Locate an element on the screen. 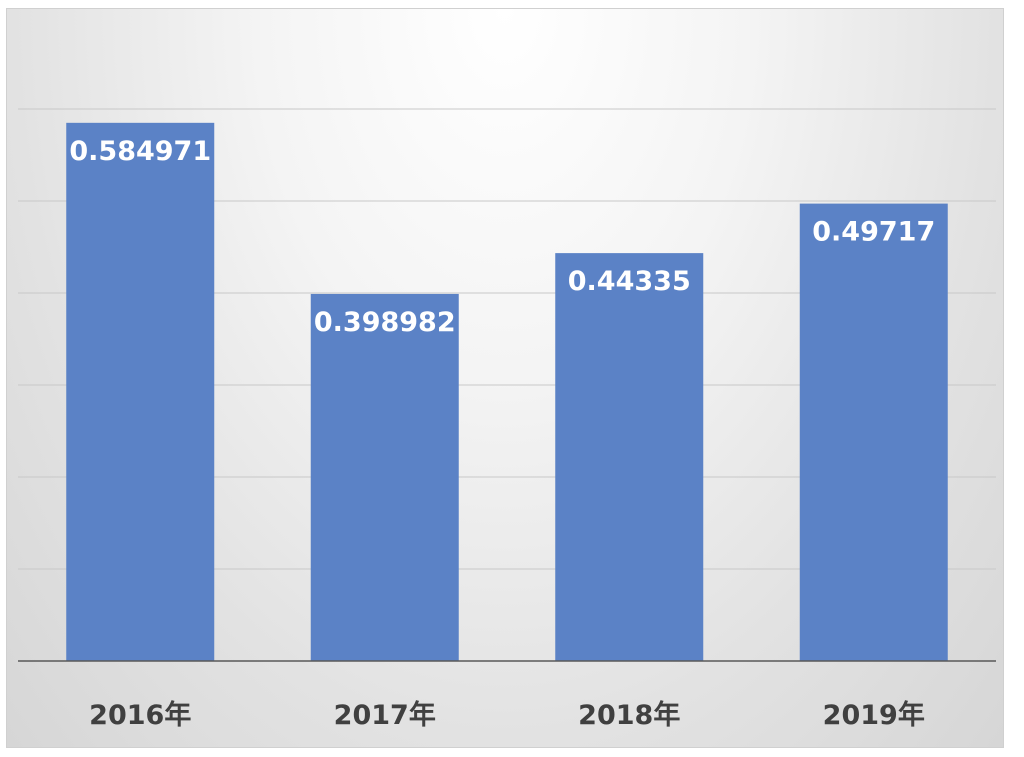 The width and height of the screenshot is (1024, 757). x-tick-label: 2017年 is located at coordinates (385, 715).